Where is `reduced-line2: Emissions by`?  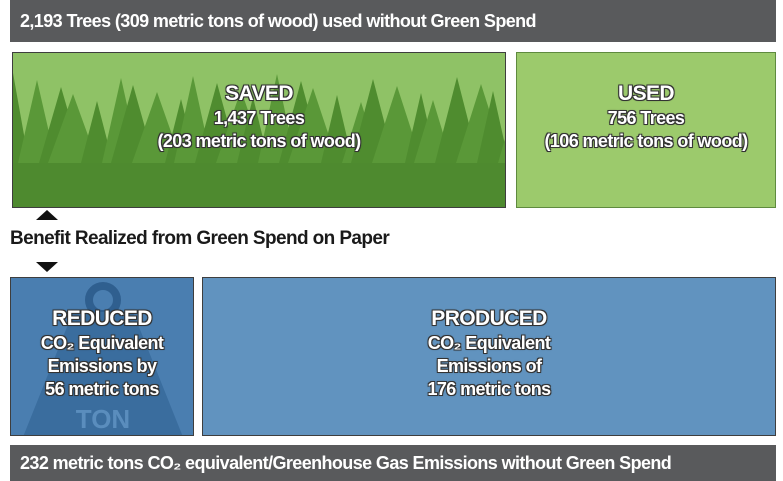 reduced-line2: Emissions by is located at coordinates (102, 366).